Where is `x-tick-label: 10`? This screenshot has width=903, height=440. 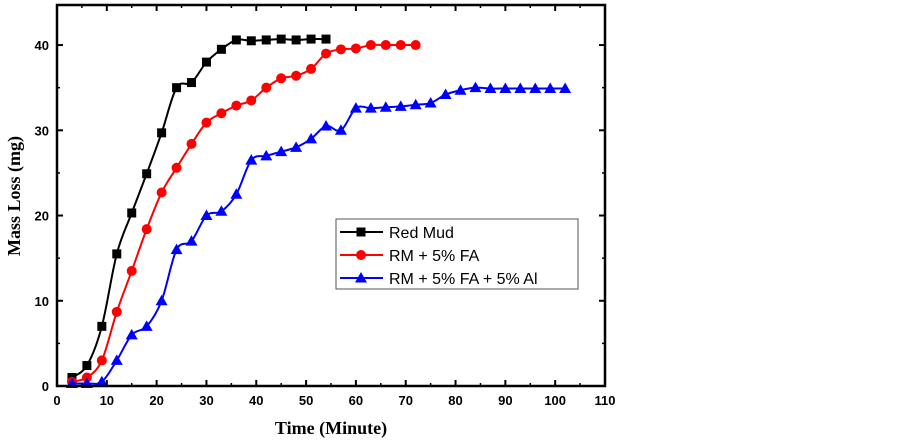 x-tick-label: 10 is located at coordinates (107, 400).